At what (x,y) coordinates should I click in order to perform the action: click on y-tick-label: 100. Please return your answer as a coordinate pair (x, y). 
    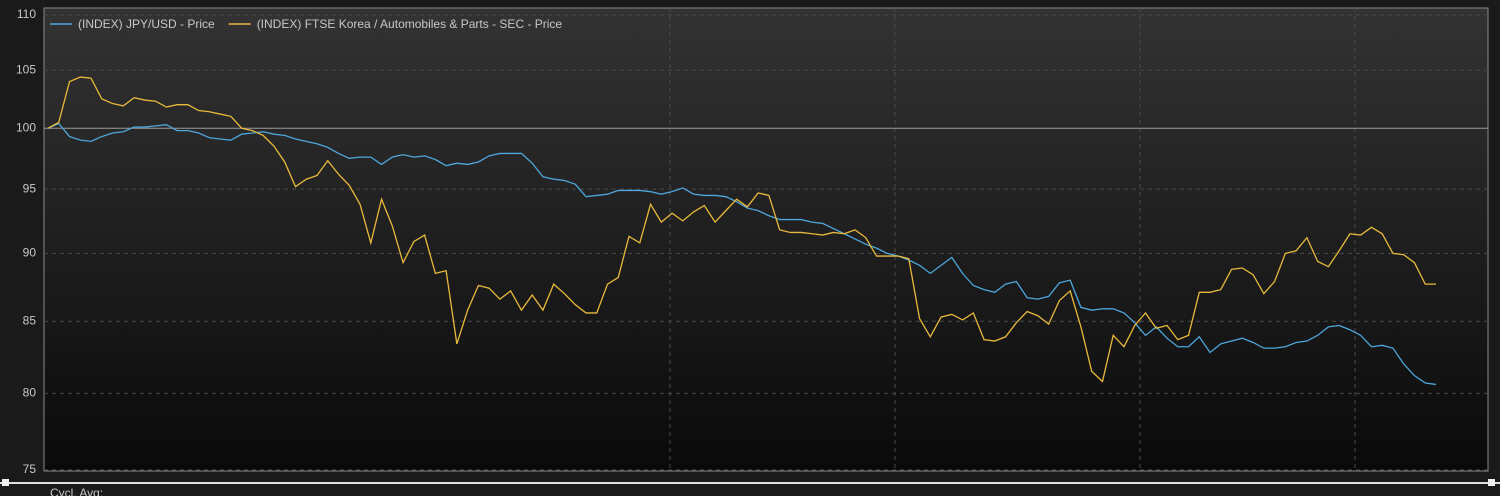
    Looking at the image, I should click on (26, 127).